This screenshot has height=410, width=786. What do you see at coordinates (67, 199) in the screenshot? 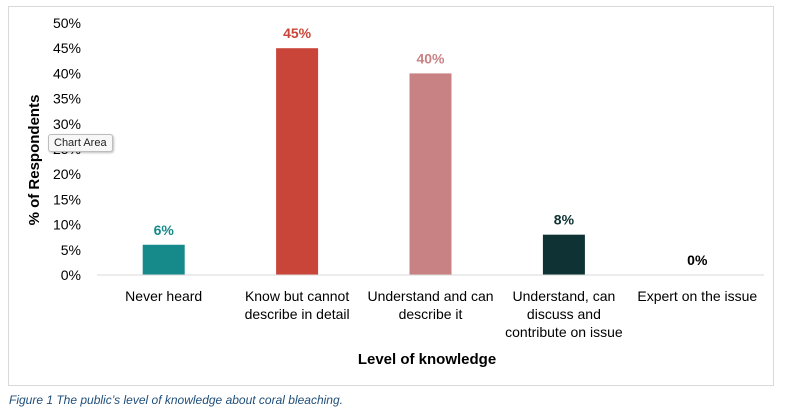
I see `y-tick-label: 15%` at bounding box center [67, 199].